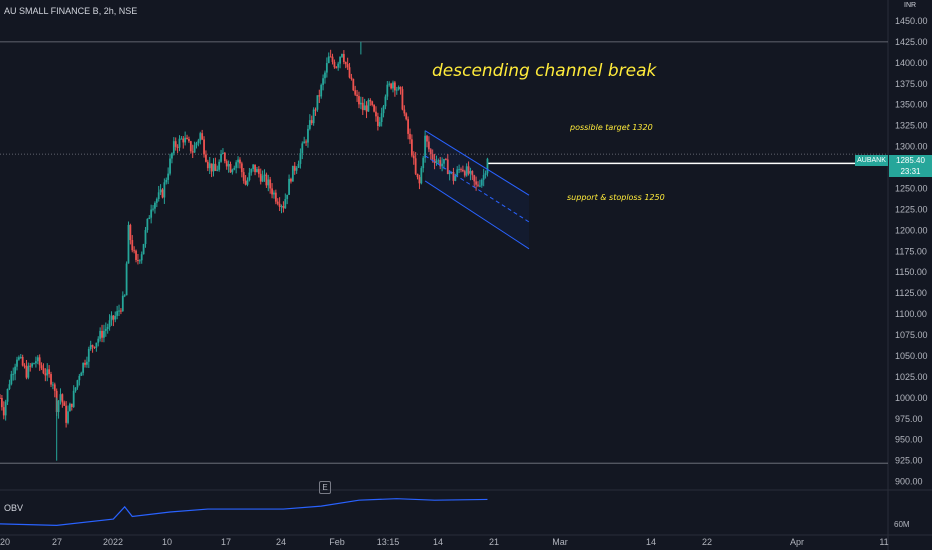 This screenshot has width=932, height=550. Describe the element at coordinates (5, 542) in the screenshot. I see `x-tick-label: 20` at that location.